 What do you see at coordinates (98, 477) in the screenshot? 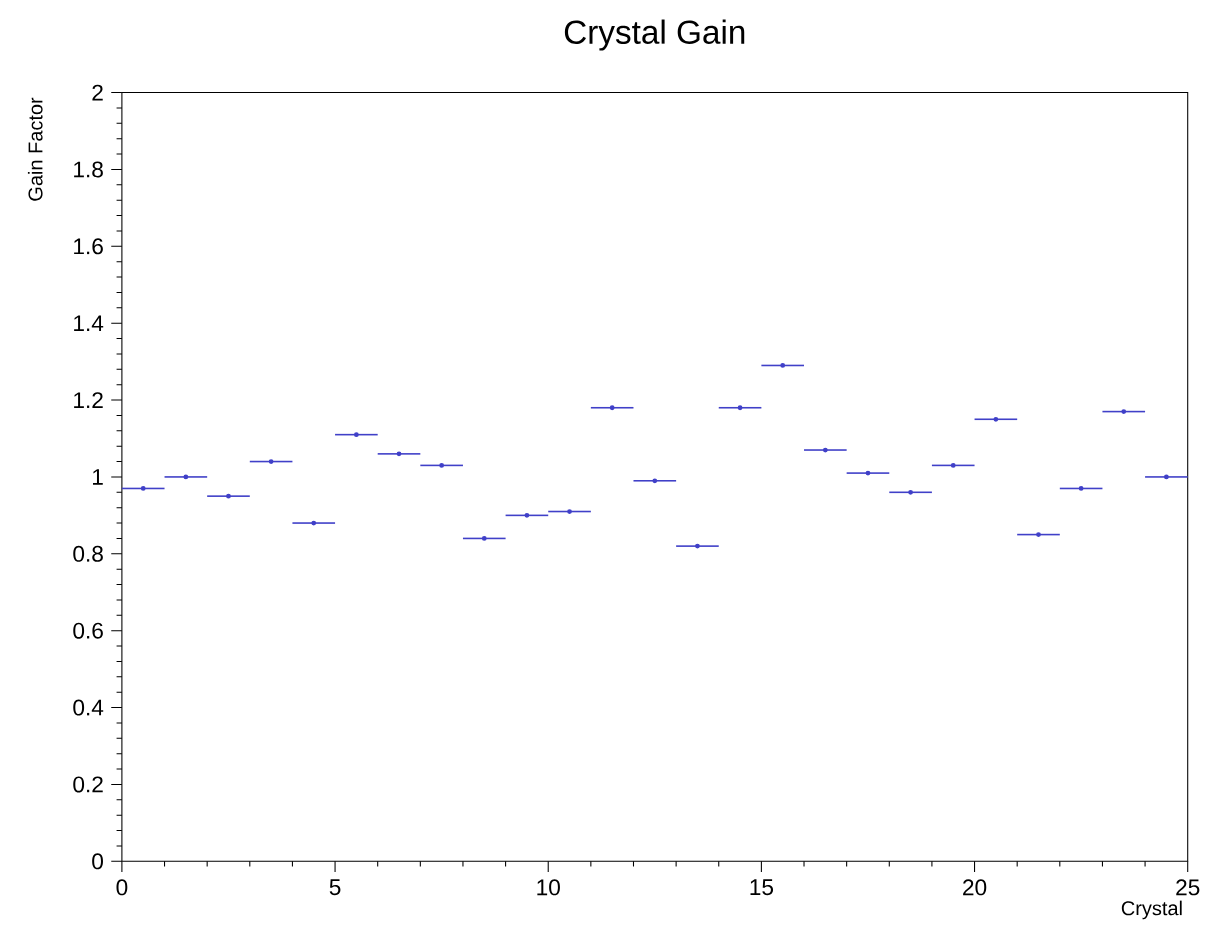
I see `y-tick-label: 1` at bounding box center [98, 477].